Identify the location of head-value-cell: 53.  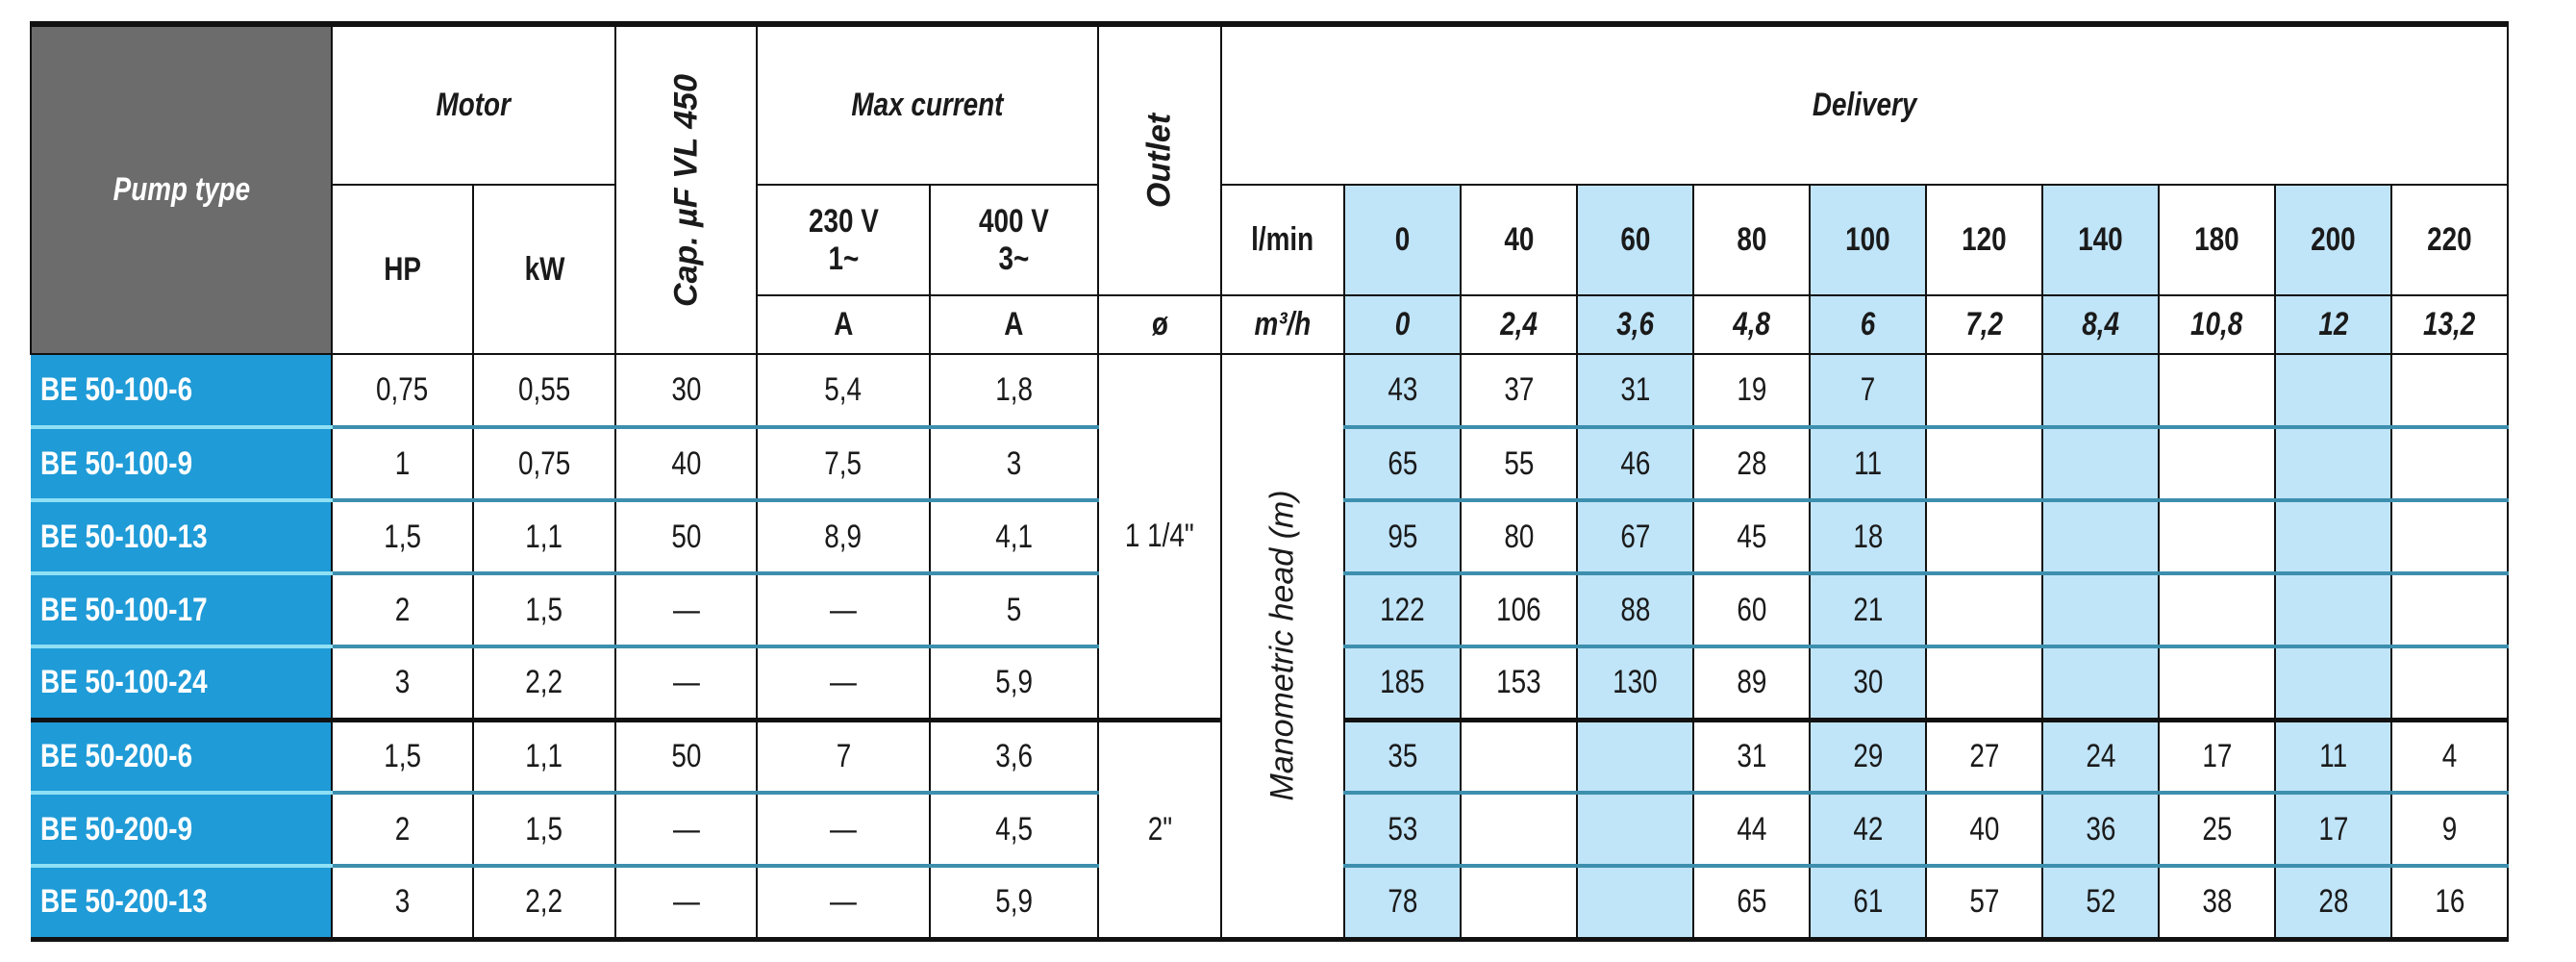
(1403, 830).